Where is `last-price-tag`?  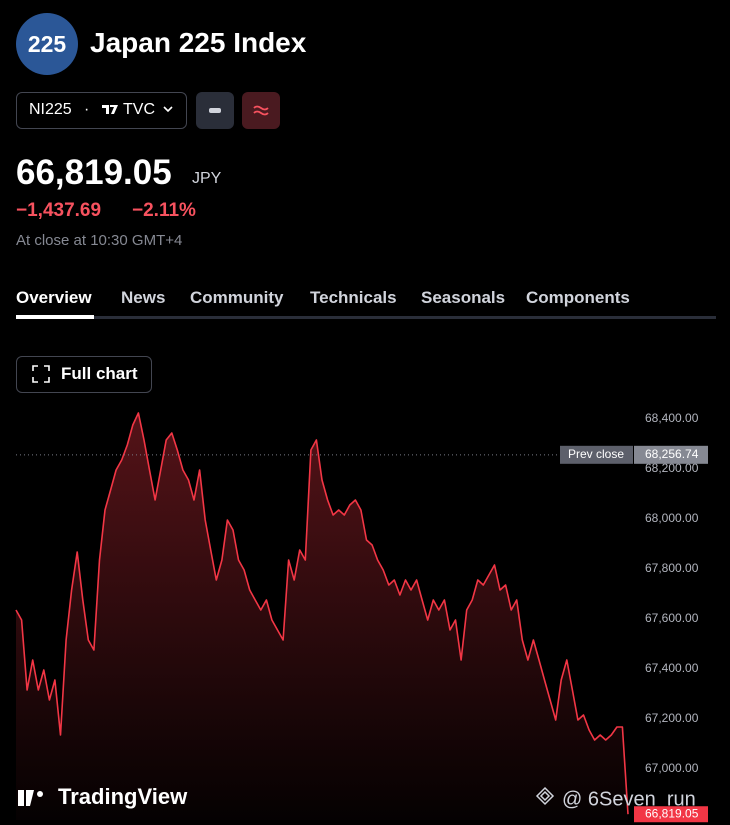 last-price-tag is located at coordinates (671, 814).